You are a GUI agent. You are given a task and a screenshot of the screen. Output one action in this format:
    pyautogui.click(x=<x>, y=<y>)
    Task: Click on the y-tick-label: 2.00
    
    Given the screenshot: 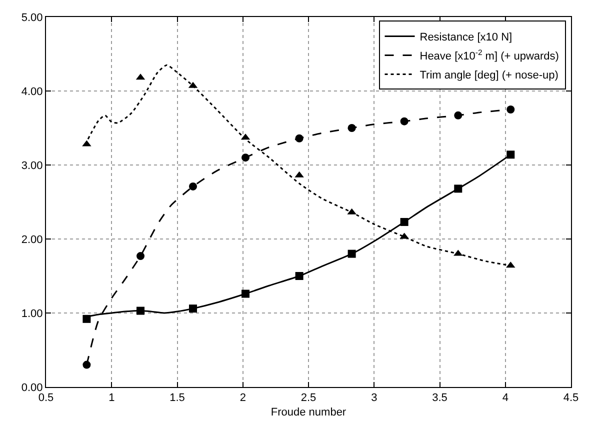 What is the action you would take?
    pyautogui.click(x=32, y=240)
    